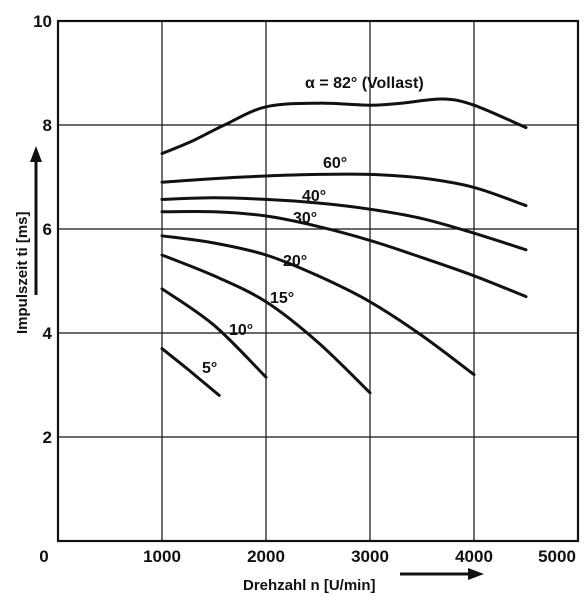 This screenshot has width=586, height=596. Describe the element at coordinates (22, 272) in the screenshot. I see `y-axis-label: Impulszeit ti [ms]` at that location.